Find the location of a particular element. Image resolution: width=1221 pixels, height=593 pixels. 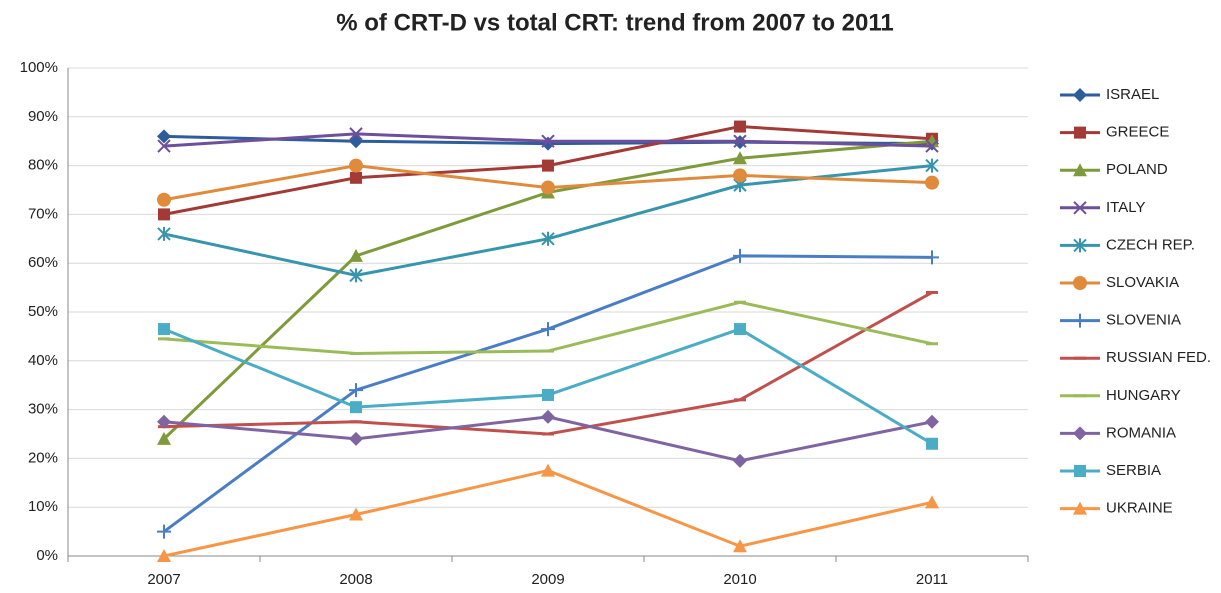

legend-item: ROMANIA is located at coordinates (1118, 432).